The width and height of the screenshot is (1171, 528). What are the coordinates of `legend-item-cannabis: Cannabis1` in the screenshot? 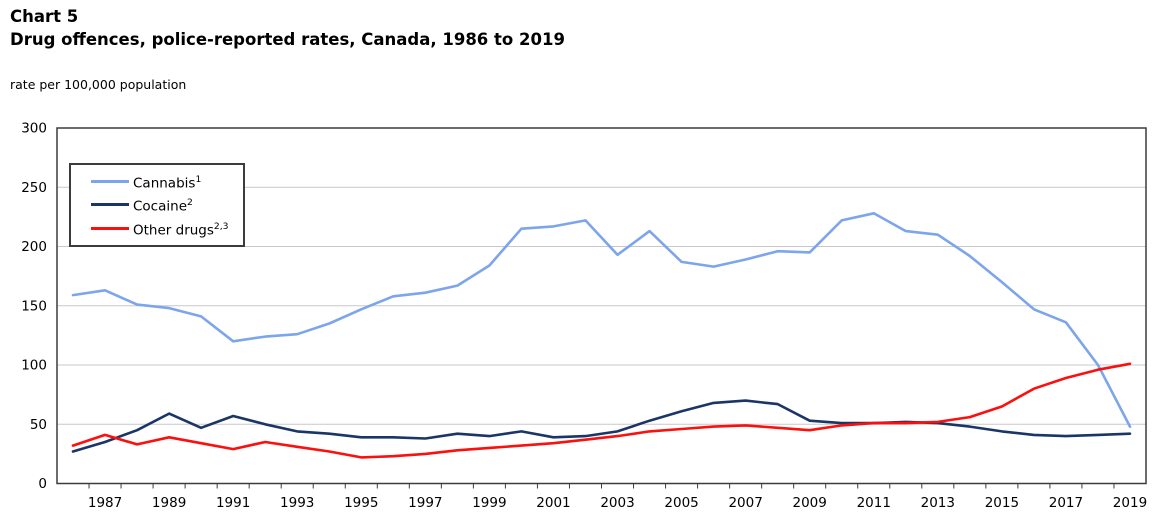 It's located at (165, 182).